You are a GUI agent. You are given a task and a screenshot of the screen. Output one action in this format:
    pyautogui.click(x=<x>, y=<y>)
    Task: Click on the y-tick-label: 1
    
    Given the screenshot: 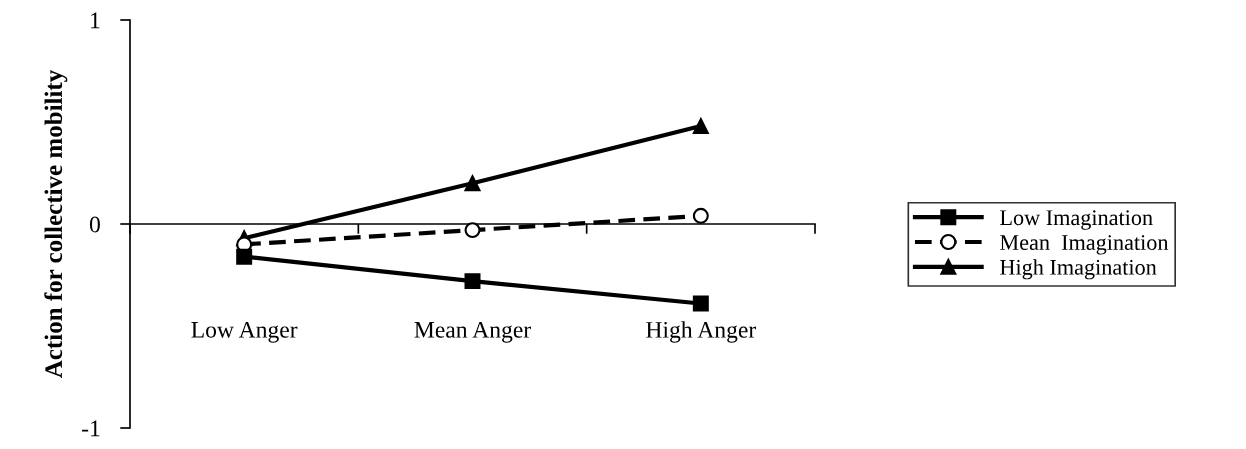 What is the action you would take?
    pyautogui.click(x=95, y=20)
    